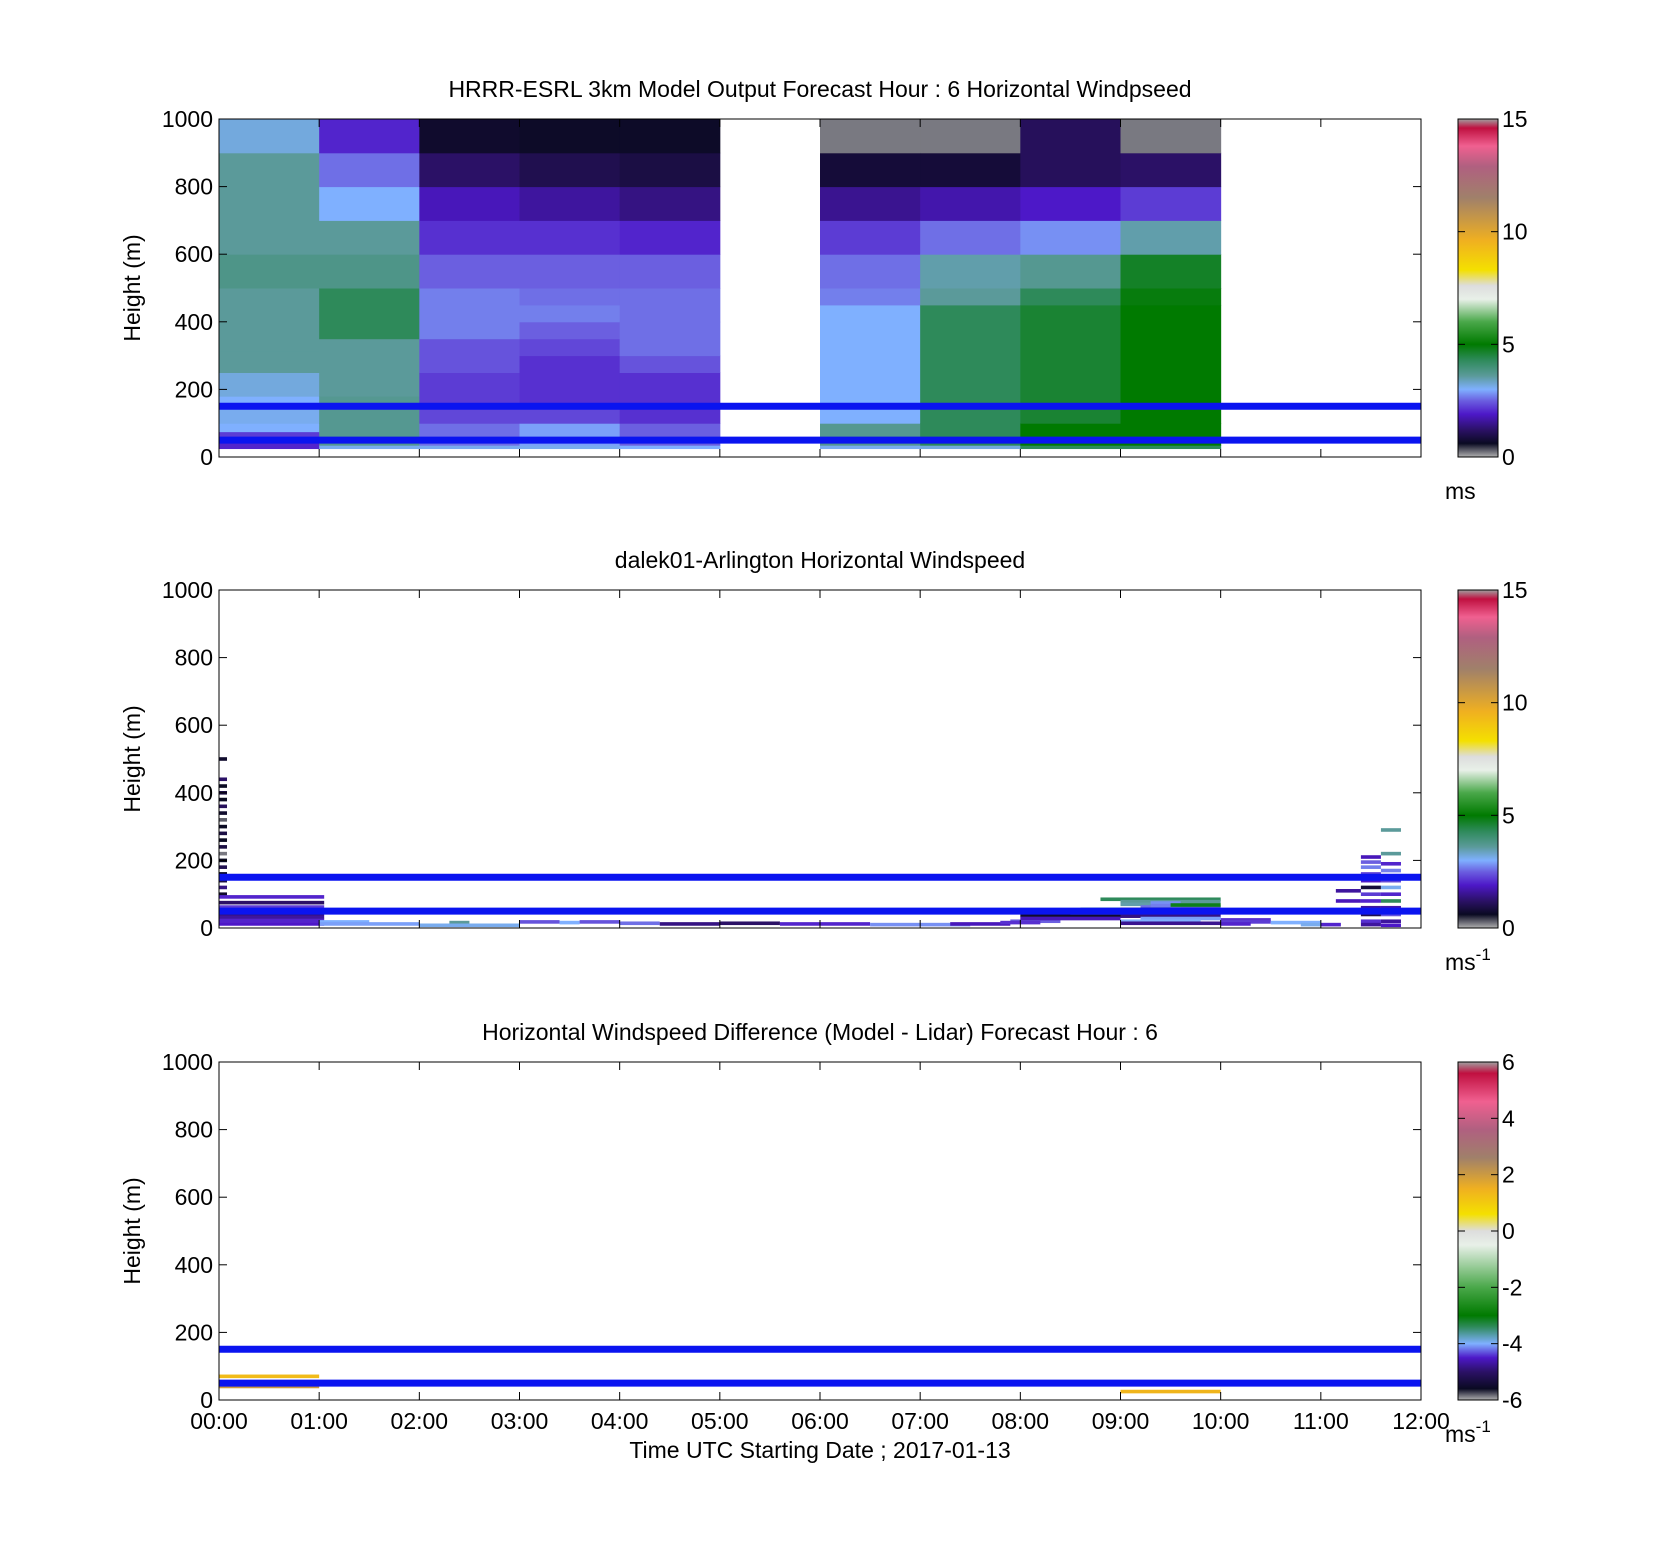  Describe the element at coordinates (1468, 1432) in the screenshot. I see `panel-3-colorbar-unit: ms-1` at that location.